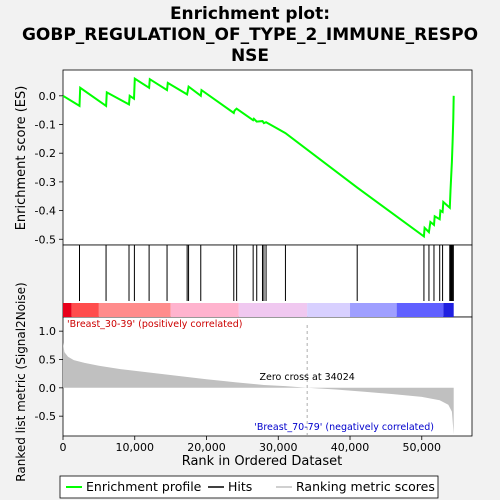 This screenshot has width=500, height=500. I want to click on x-tick-label: 0, so click(63, 447).